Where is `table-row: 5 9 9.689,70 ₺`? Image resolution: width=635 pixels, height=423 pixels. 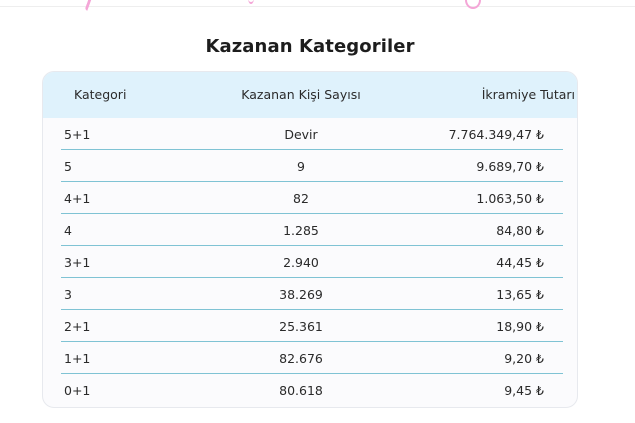 table-row: 5 9 9.689,70 ₺ is located at coordinates (312, 166).